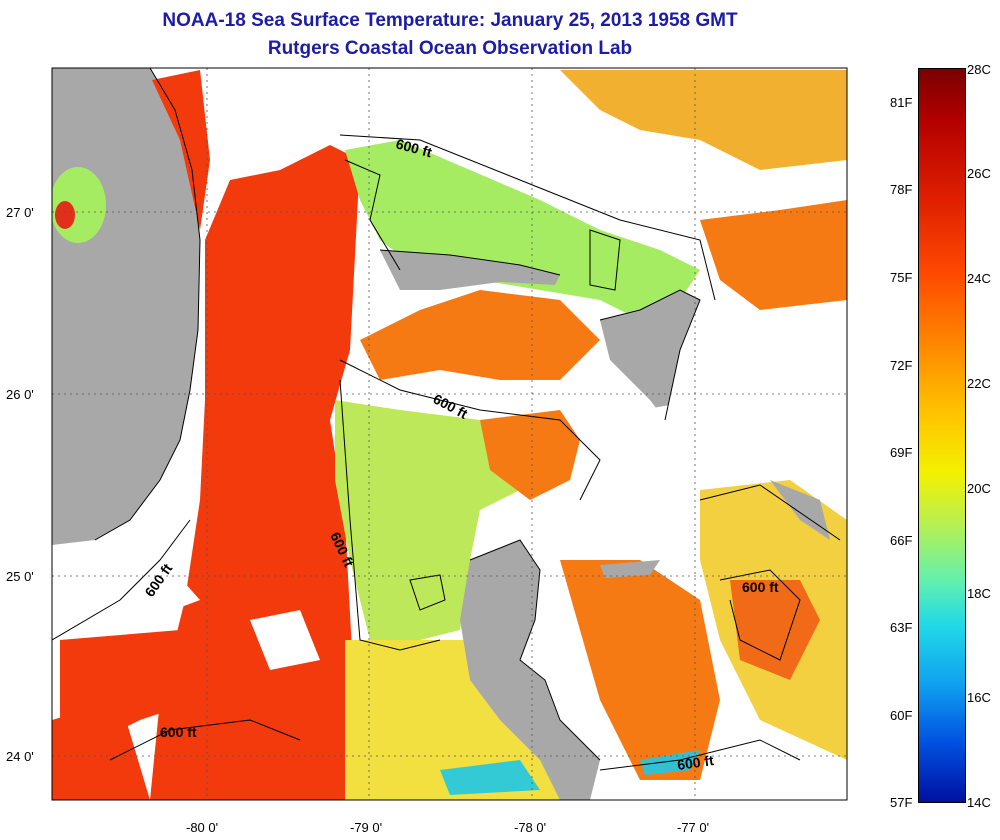 This screenshot has height=840, width=1000. Describe the element at coordinates (901, 189) in the screenshot. I see `colorbar-f-label: 78F` at that location.